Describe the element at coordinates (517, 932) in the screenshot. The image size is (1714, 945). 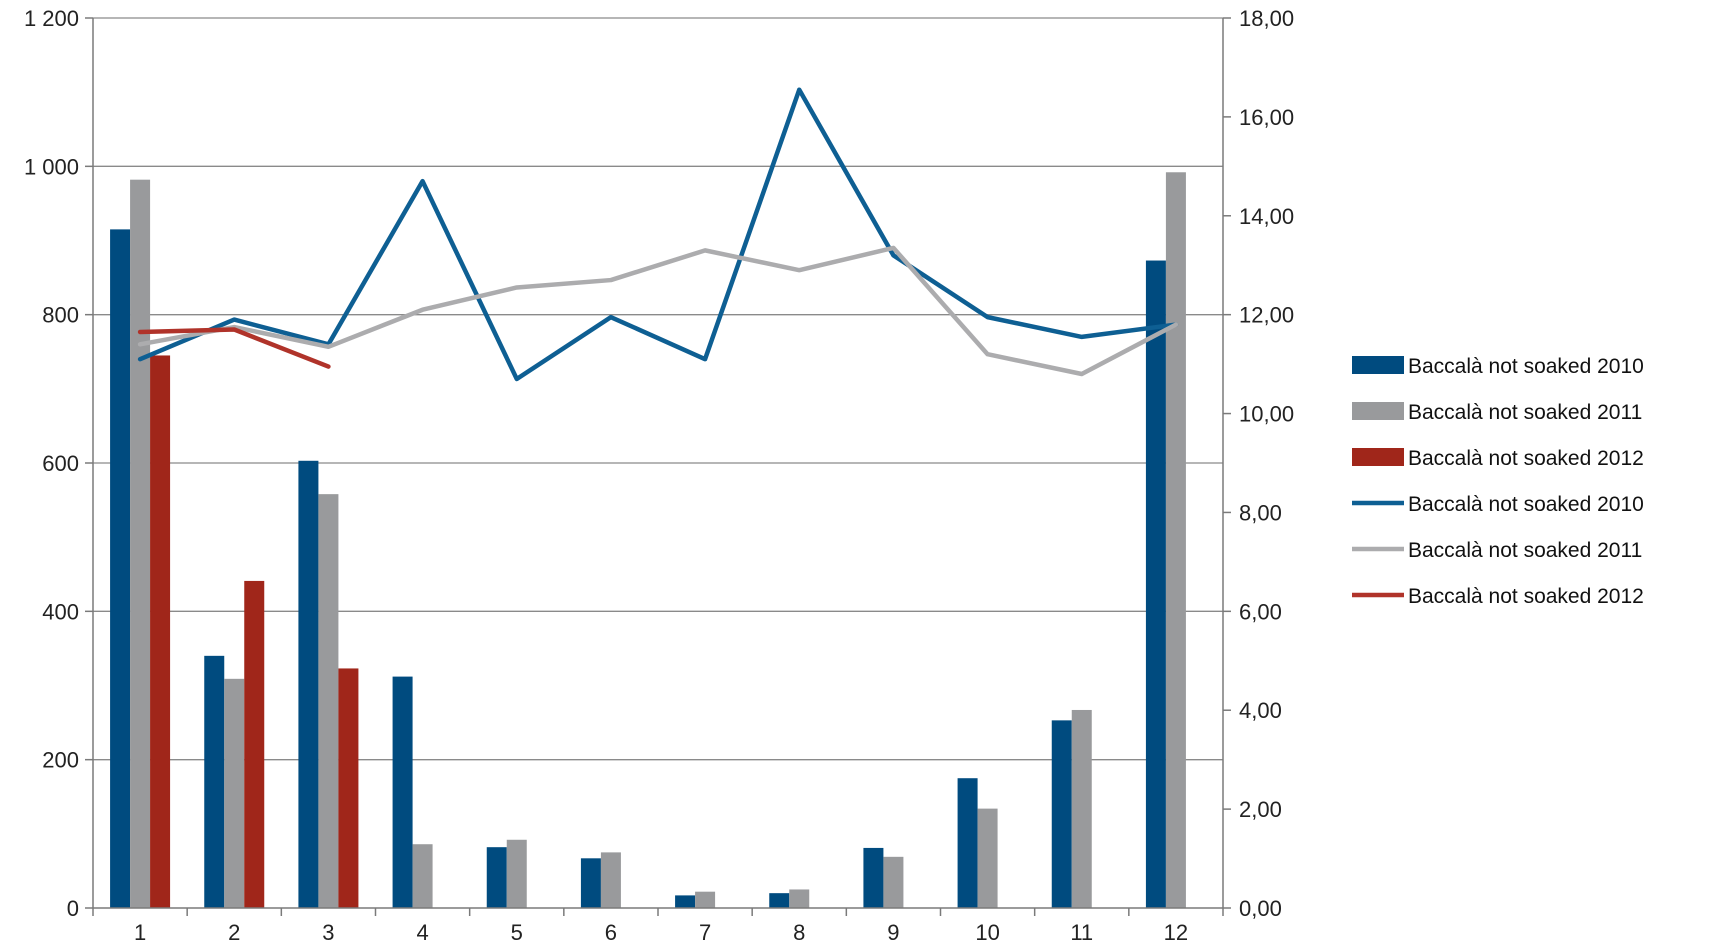
I see `x-tick-label: 5` at that location.